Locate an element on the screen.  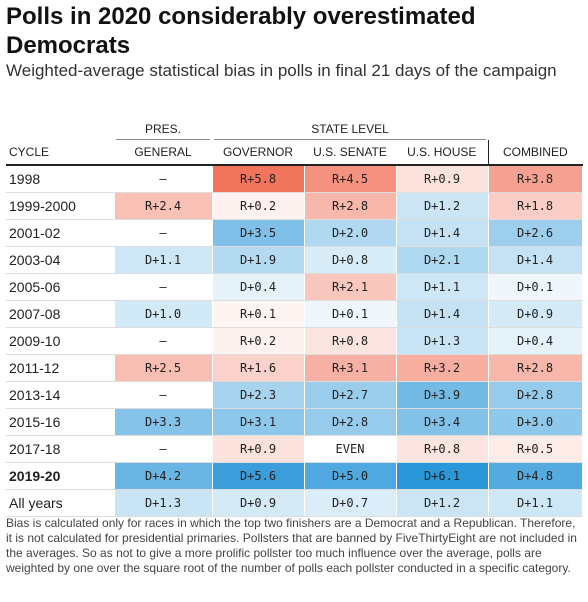
bias-cell-combined: D+2.8 is located at coordinates (535, 395).